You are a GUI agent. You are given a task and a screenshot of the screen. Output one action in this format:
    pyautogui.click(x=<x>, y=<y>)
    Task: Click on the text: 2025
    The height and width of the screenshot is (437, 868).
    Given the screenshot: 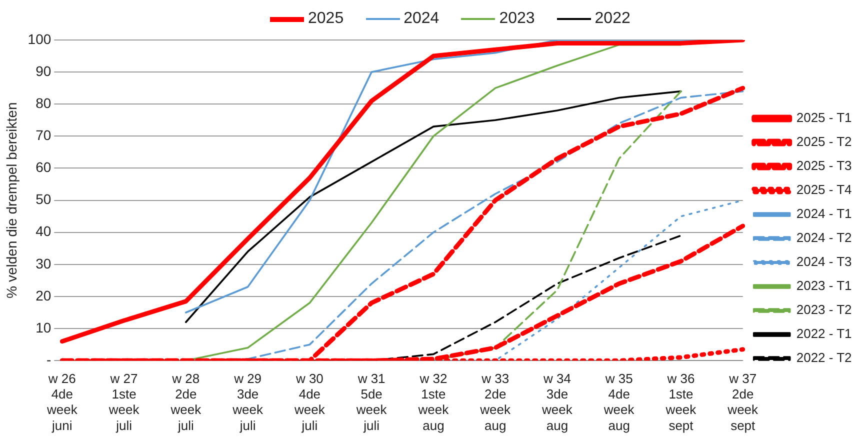 What is the action you would take?
    pyautogui.click(x=326, y=19)
    